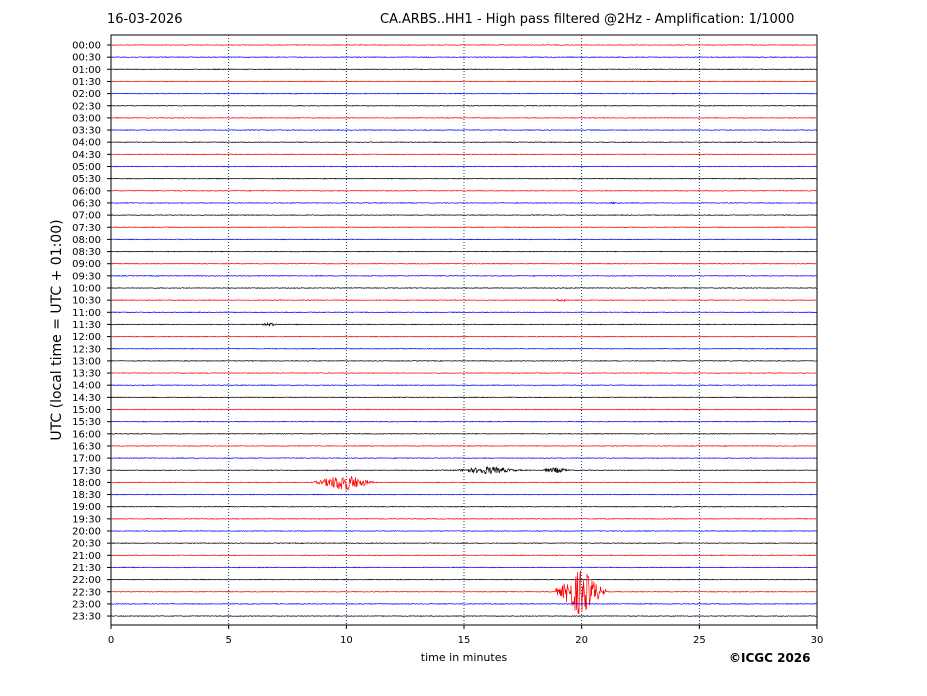 The height and width of the screenshot is (696, 927). Describe the element at coordinates (86, 276) in the screenshot. I see `y-tick-label: 09:30` at that location.